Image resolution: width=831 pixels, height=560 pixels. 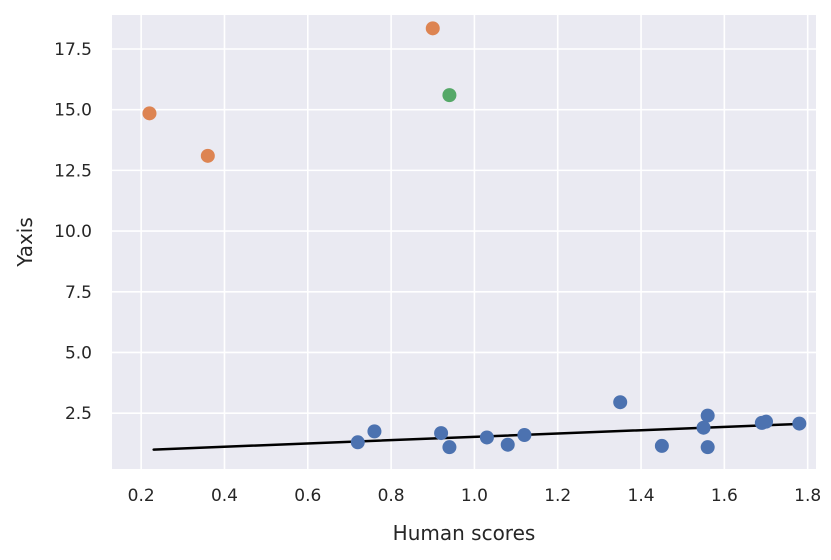 I want to click on y-tick-label: 5.0, so click(x=78, y=353).